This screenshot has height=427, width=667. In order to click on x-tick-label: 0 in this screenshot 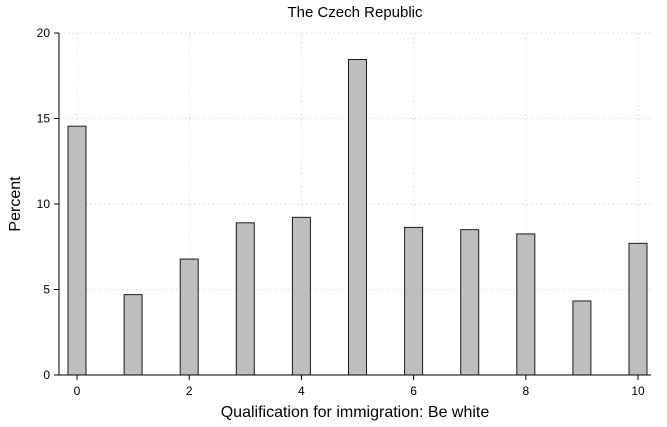, I will do `click(77, 391)`.